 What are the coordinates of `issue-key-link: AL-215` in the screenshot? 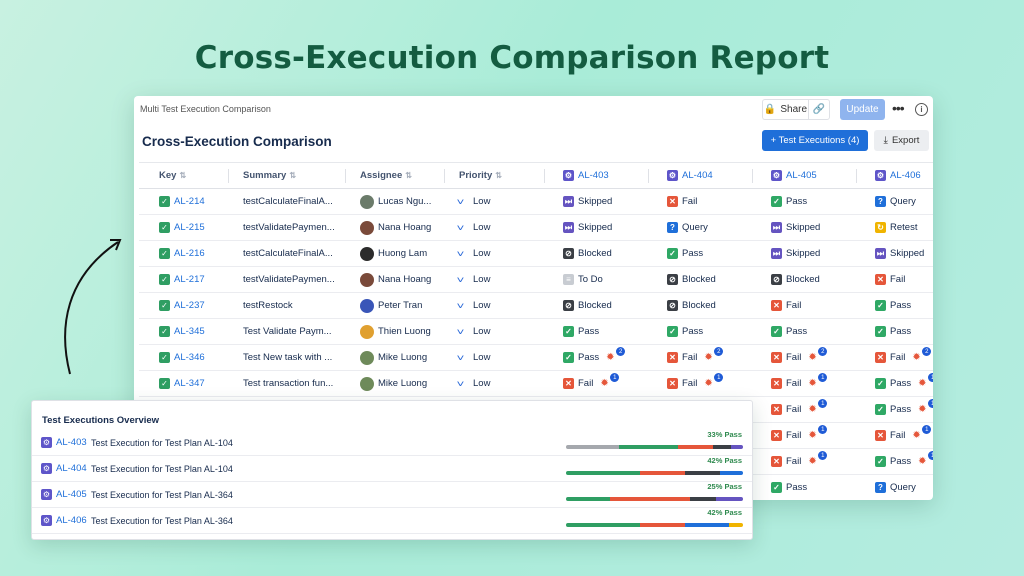 It's located at (189, 227).